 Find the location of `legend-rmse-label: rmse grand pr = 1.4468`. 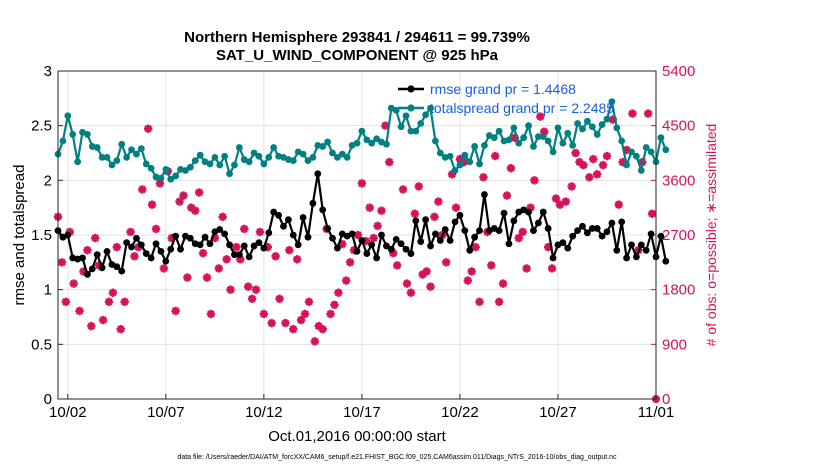

legend-rmse-label: rmse grand pr = 1.4468 is located at coordinates (503, 89).